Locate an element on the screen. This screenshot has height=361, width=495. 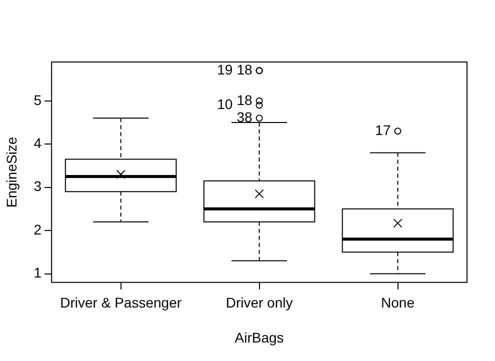
x-tick-label: Driver & Passenger is located at coordinates (121, 302).